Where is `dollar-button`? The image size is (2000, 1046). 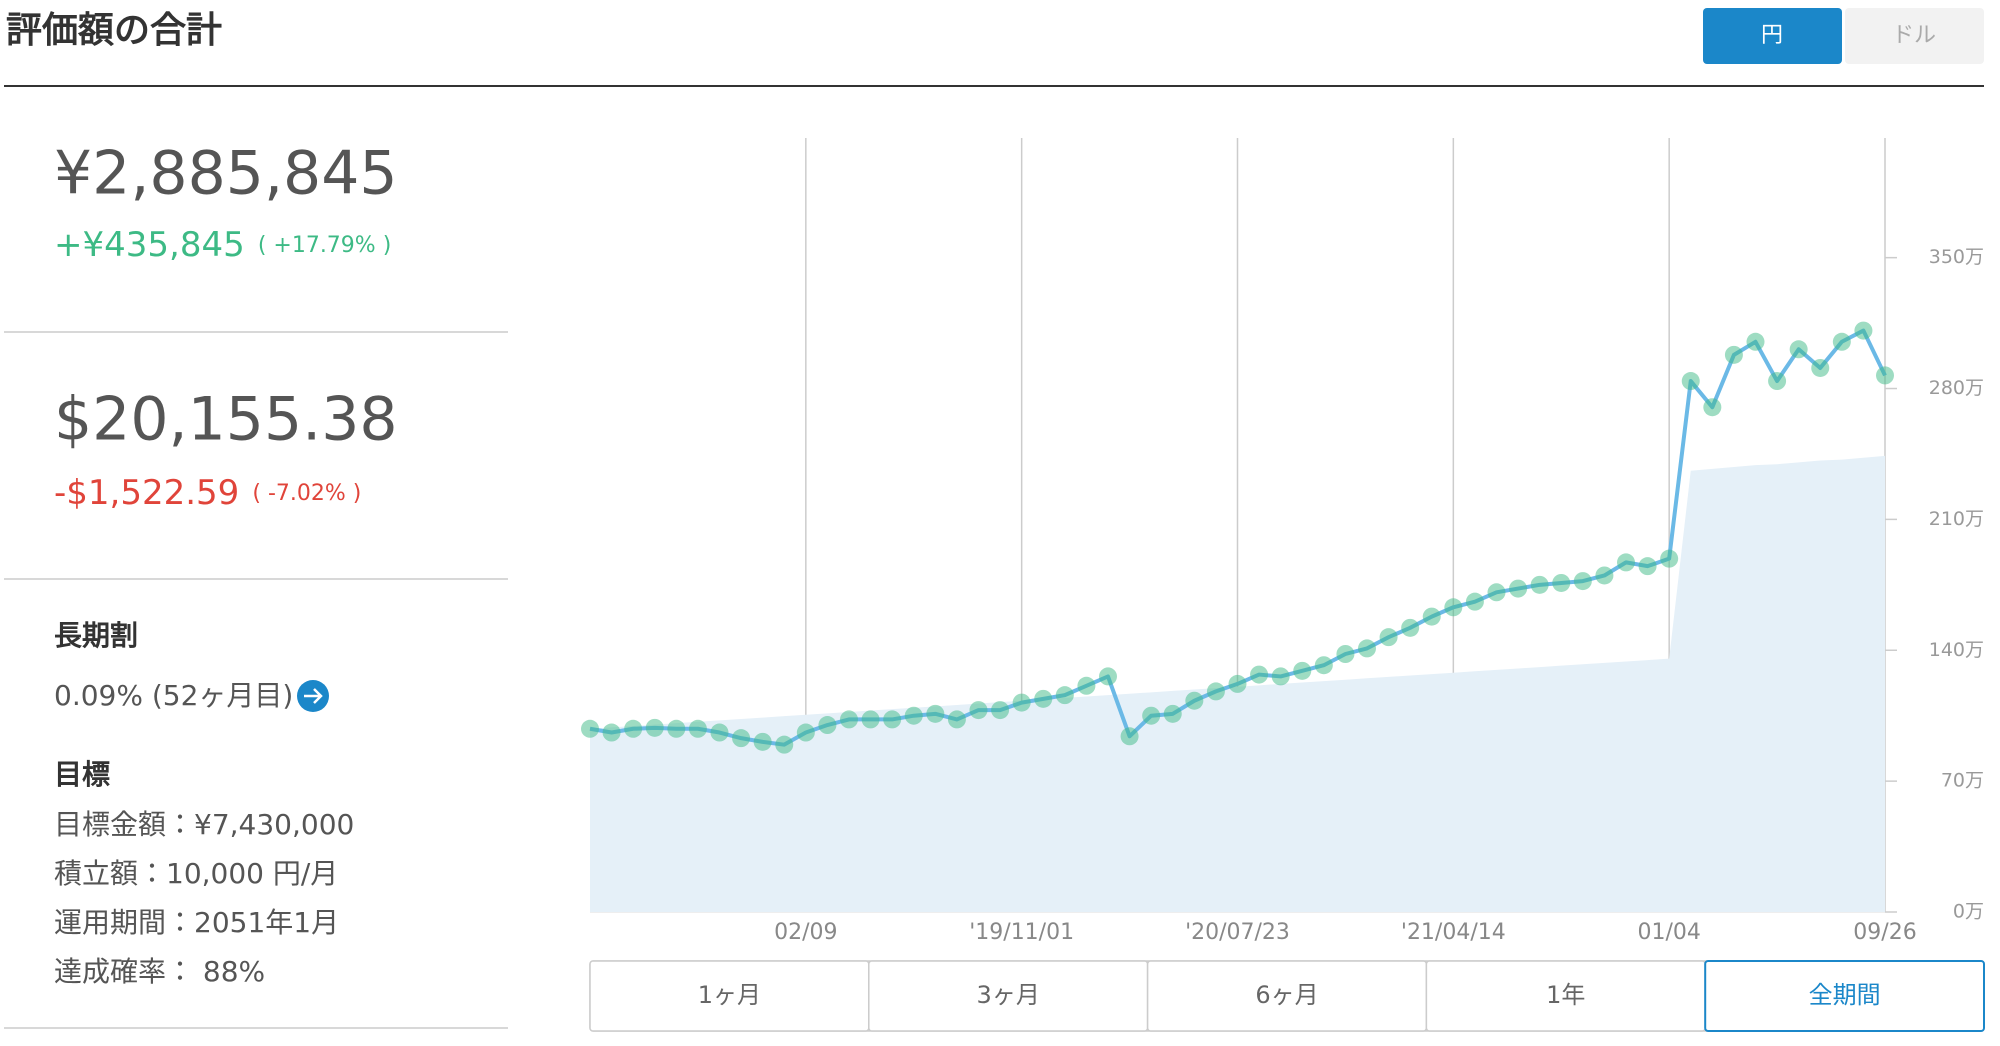
dollar-button is located at coordinates (1914, 36).